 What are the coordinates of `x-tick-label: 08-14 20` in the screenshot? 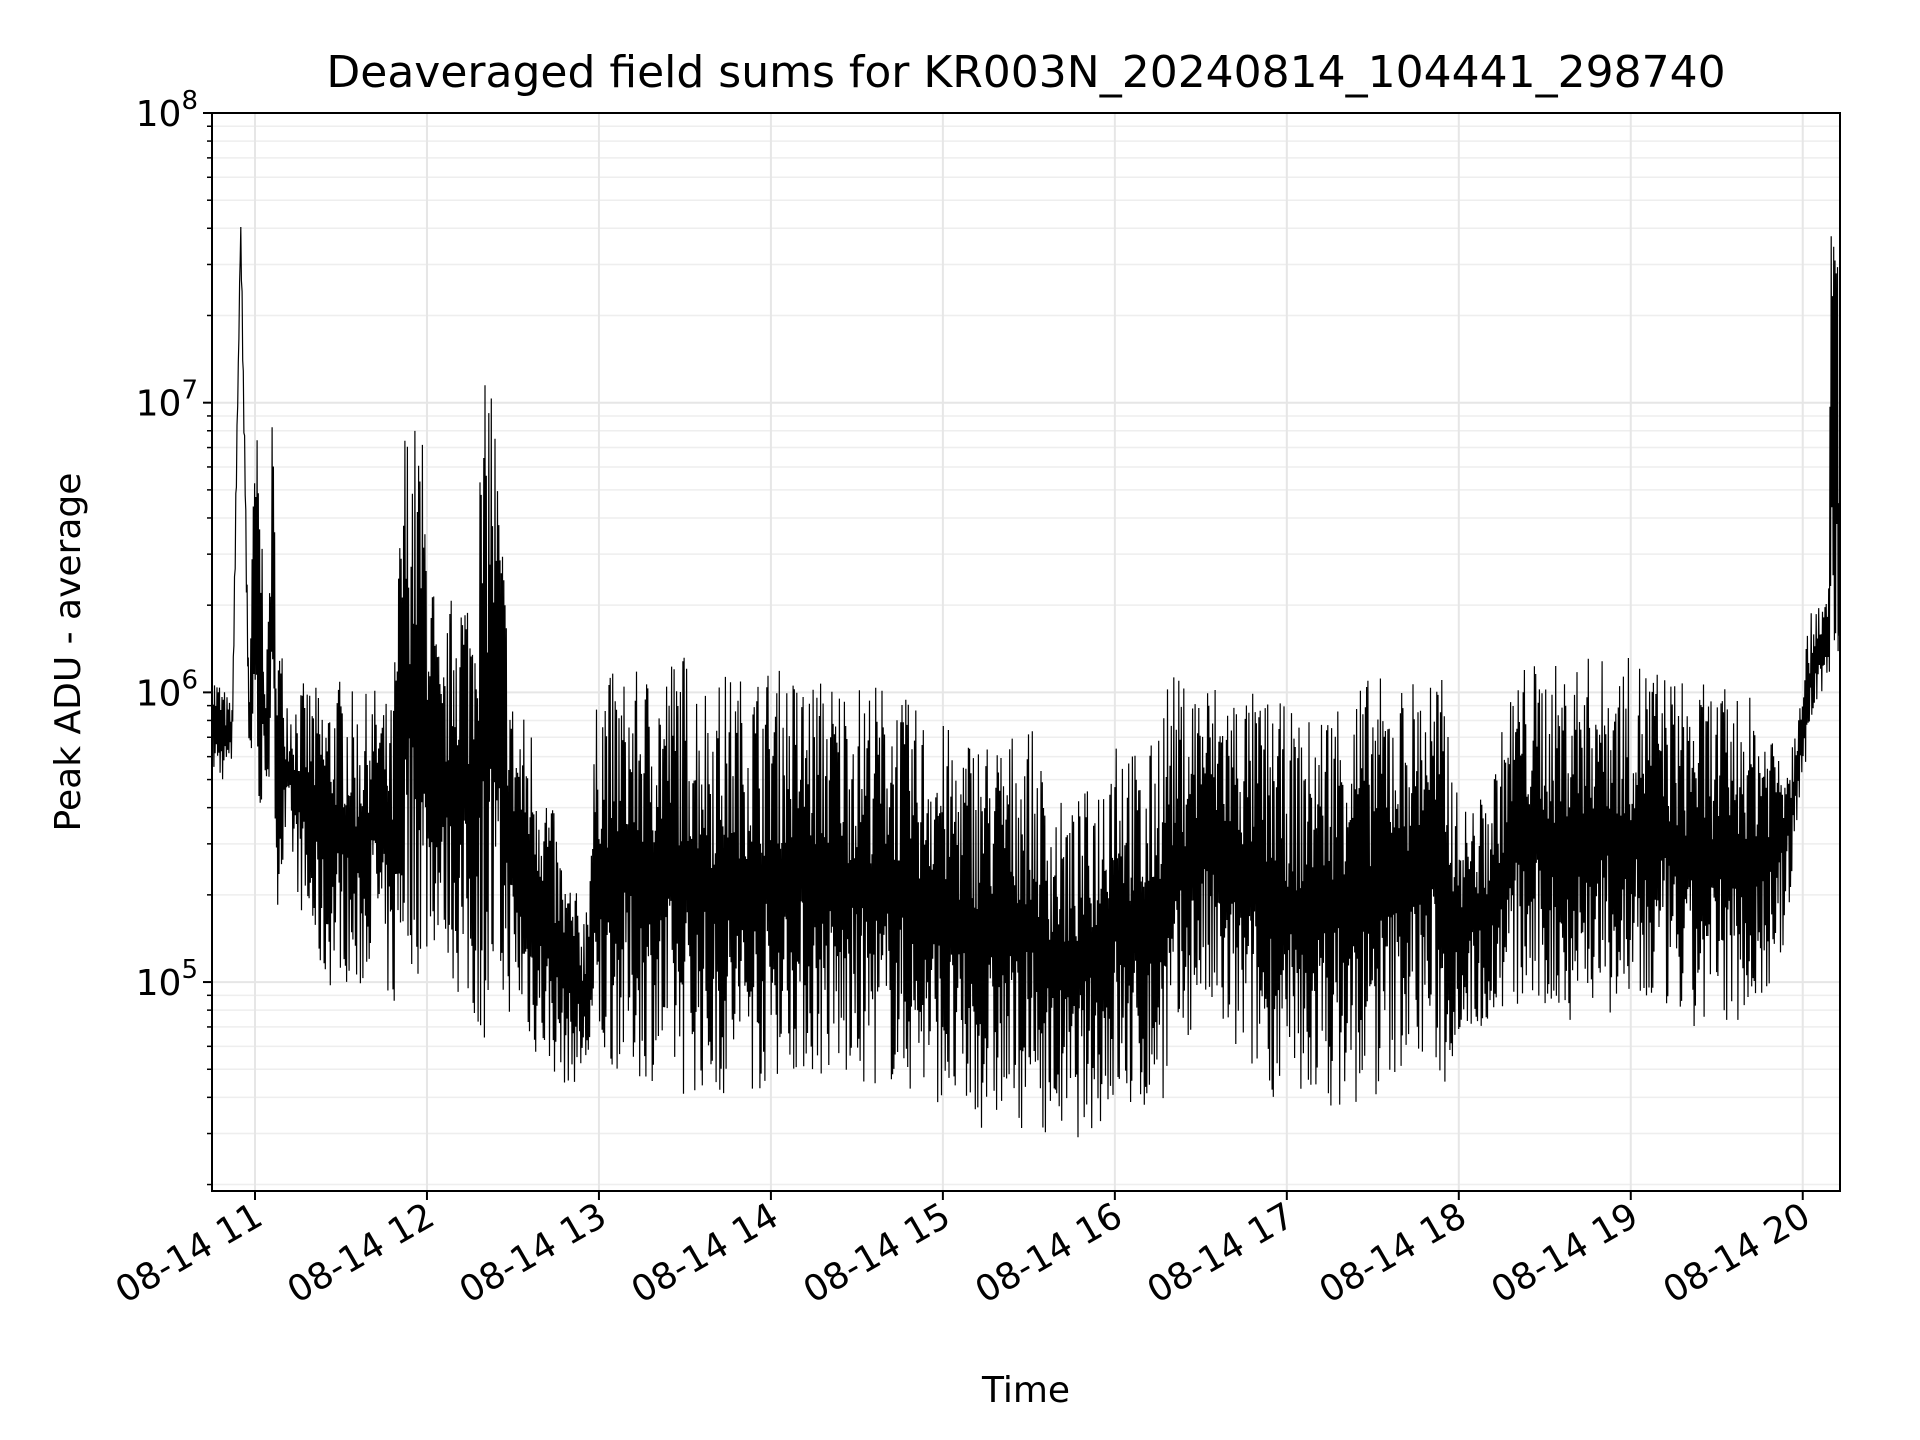 It's located at (1737, 1253).